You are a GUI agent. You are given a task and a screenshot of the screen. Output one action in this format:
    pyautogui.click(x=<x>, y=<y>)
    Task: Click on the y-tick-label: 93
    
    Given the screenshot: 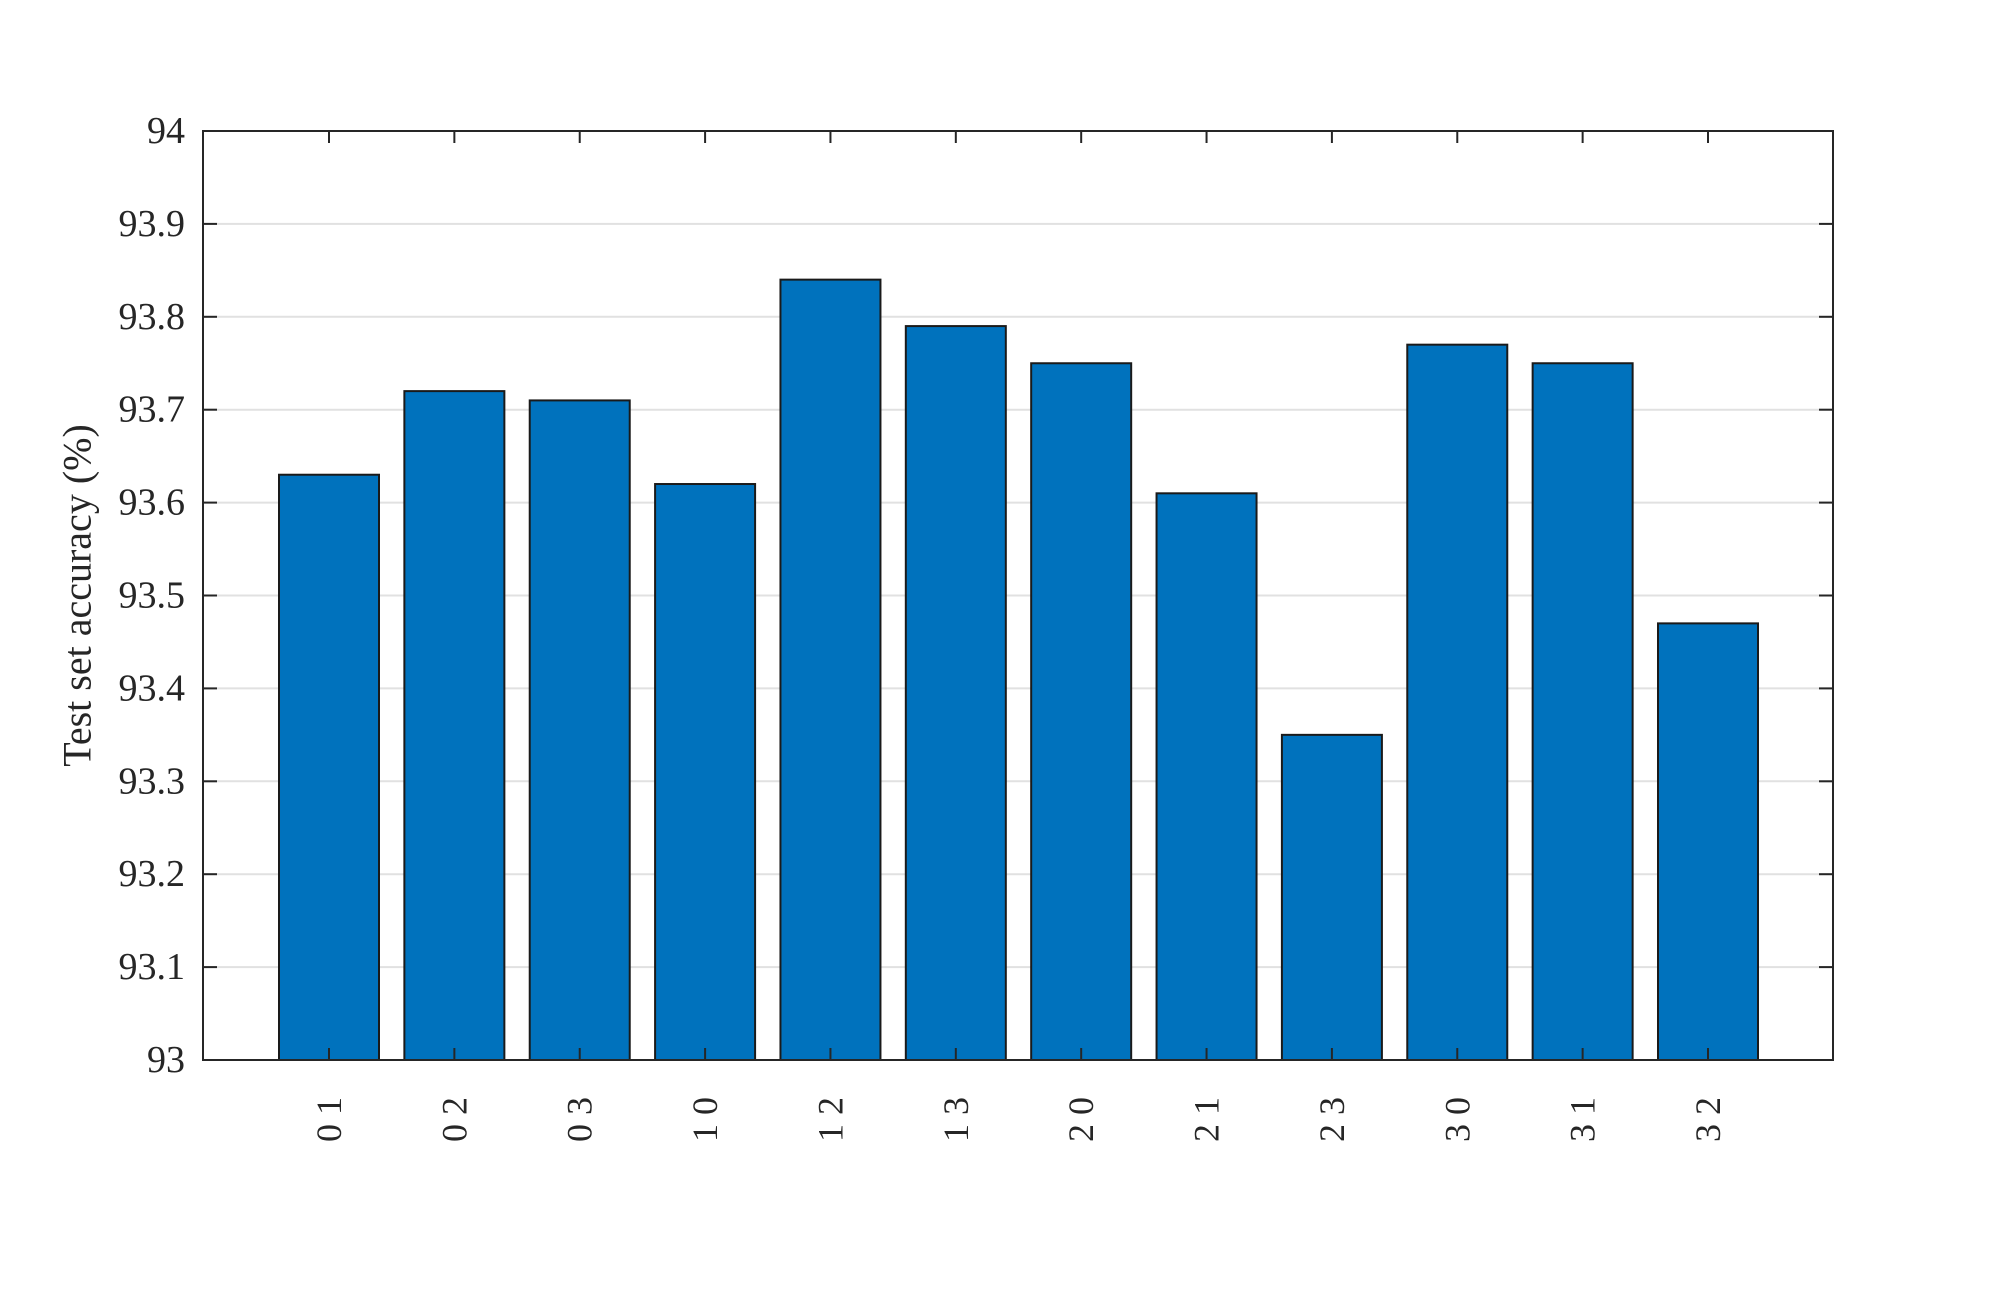 What is the action you would take?
    pyautogui.click(x=166, y=1060)
    